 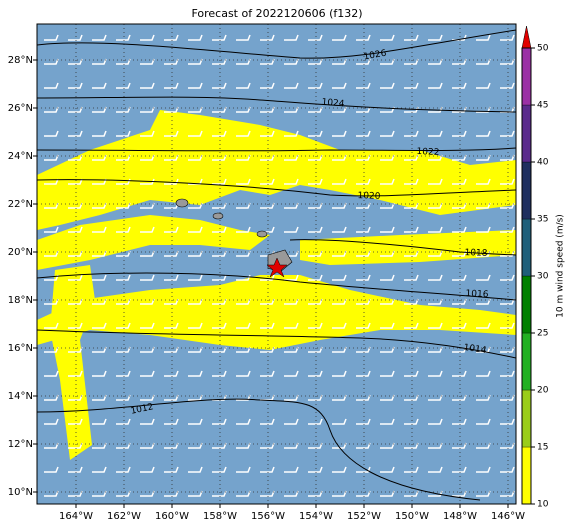 What do you see at coordinates (20, 60) in the screenshot?
I see `lat-label: 28°N` at bounding box center [20, 60].